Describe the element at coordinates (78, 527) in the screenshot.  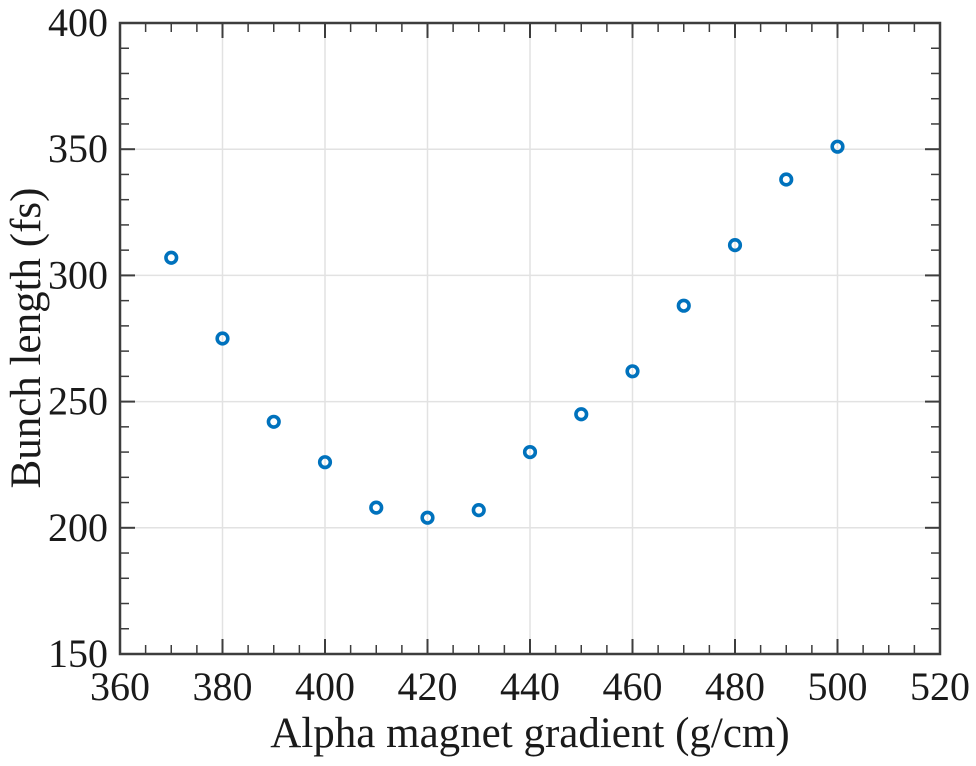
I see `y-tick-label: 200` at that location.